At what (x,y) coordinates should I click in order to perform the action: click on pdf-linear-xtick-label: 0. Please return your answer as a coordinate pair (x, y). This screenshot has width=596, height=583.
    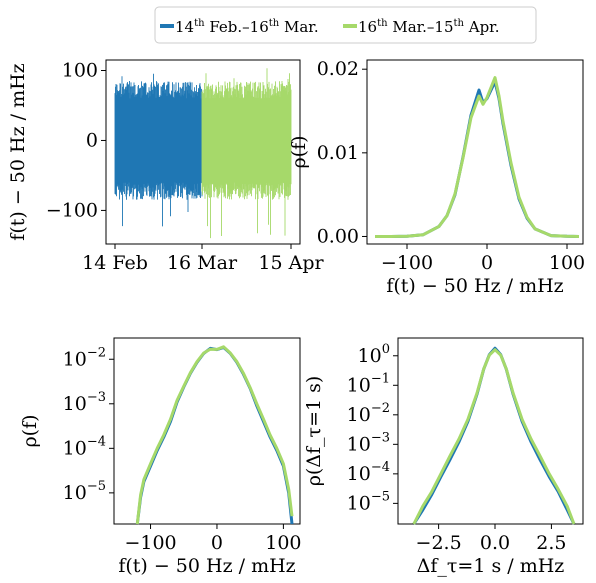
    Looking at the image, I should click on (487, 263).